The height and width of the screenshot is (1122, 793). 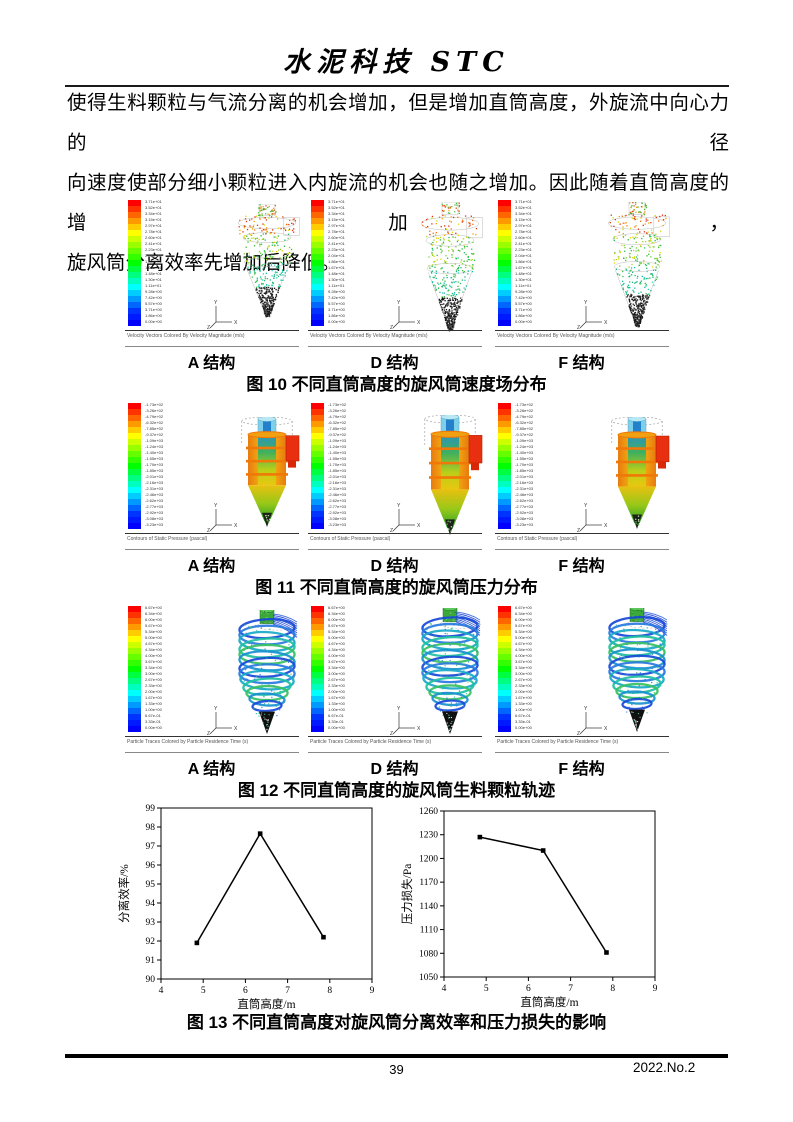 What do you see at coordinates (154, 494) in the screenshot?
I see `legend-value-label: -2.46e+03` at bounding box center [154, 494].